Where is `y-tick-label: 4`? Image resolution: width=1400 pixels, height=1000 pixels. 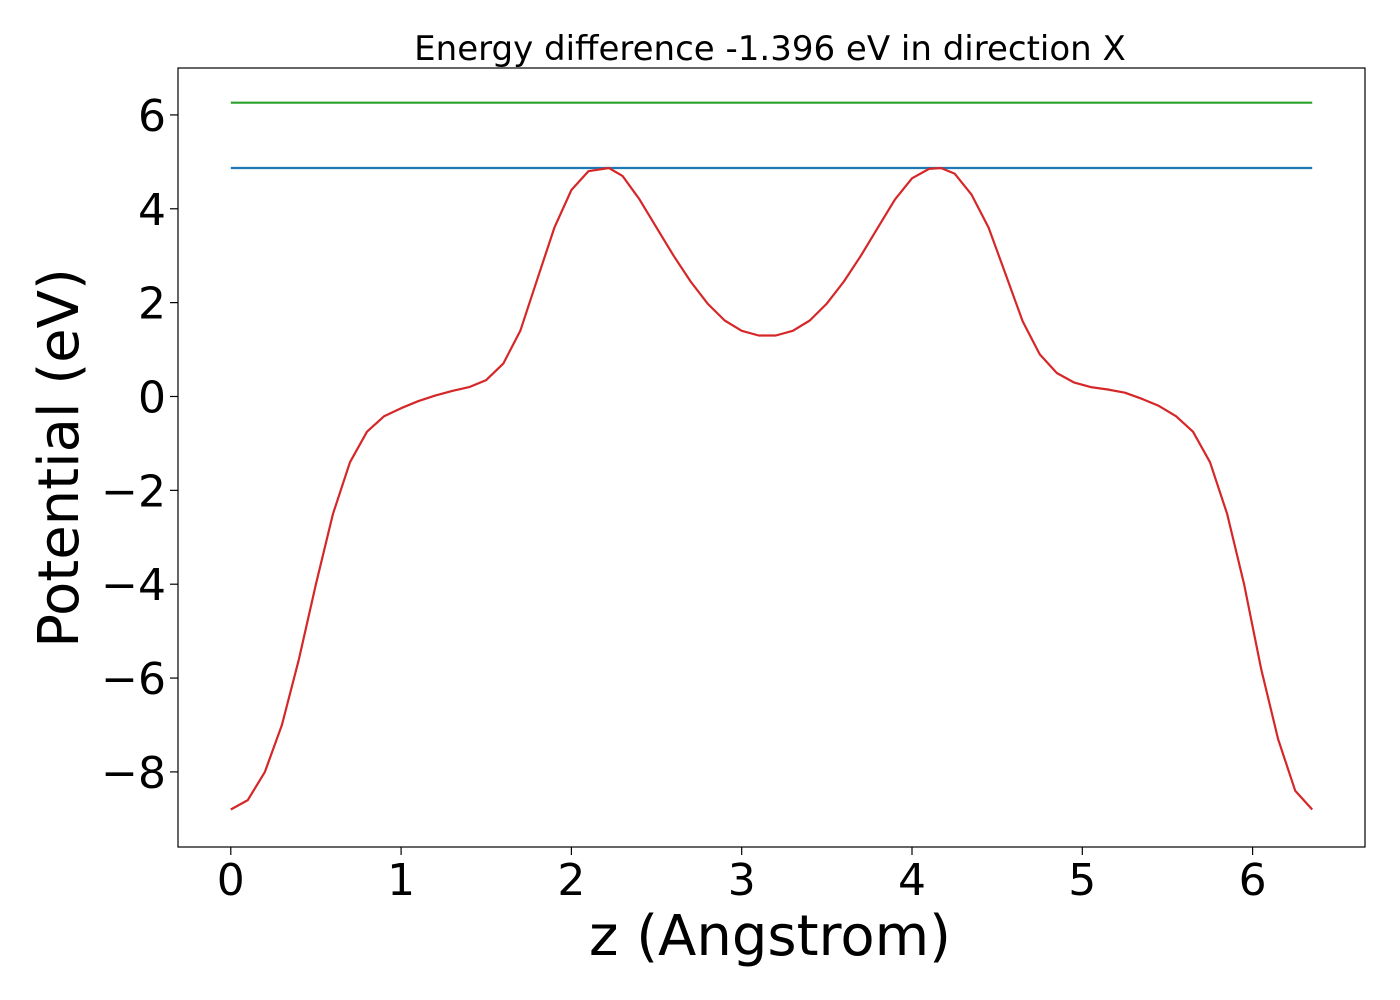
y-tick-label: 4 is located at coordinates (152, 210).